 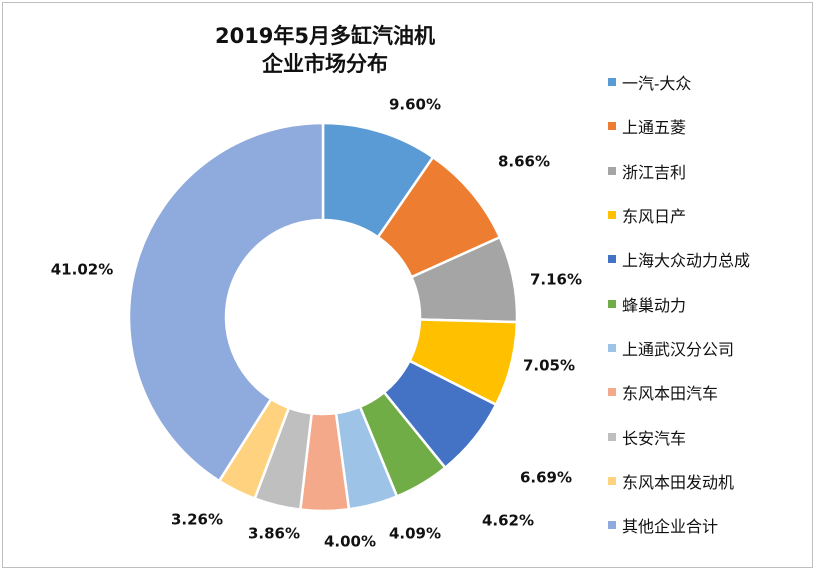 I want to click on legend-label: 其他企业合计, so click(x=670, y=527).